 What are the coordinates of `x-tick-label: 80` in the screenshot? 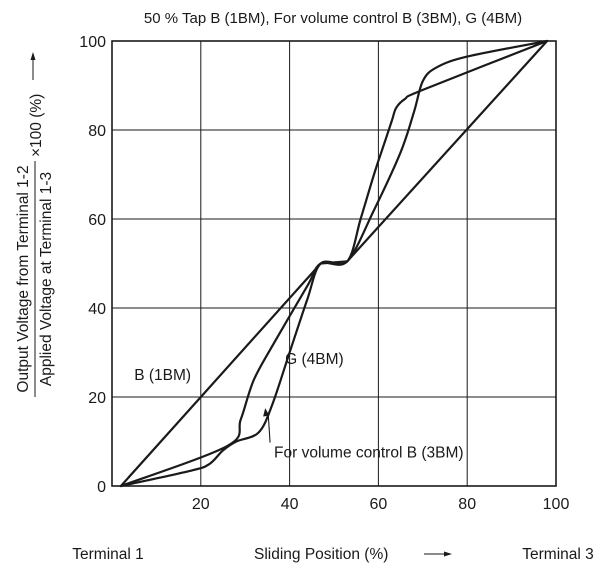 It's located at (467, 504).